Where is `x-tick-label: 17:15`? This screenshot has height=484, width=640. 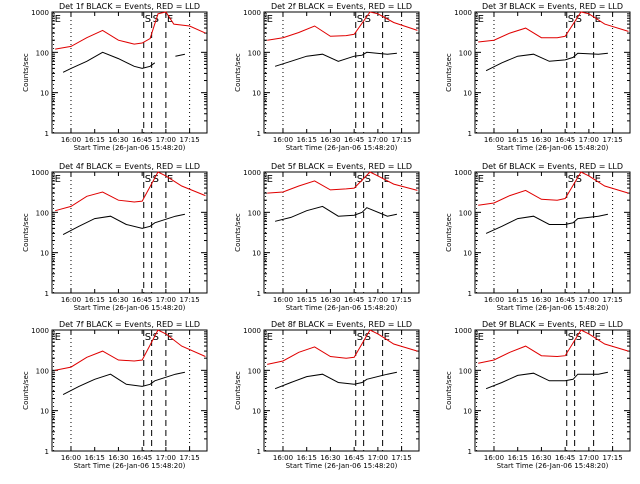
x-tick-label: 17:15 is located at coordinates (190, 458).